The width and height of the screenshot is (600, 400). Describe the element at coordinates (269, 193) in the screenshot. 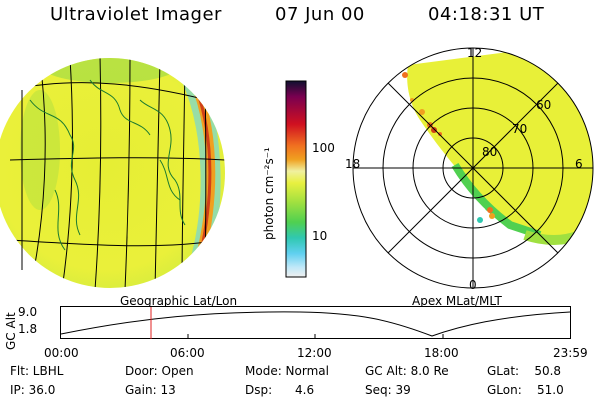

I see `colorbar-label: photon cm⁻²s⁻¹` at that location.